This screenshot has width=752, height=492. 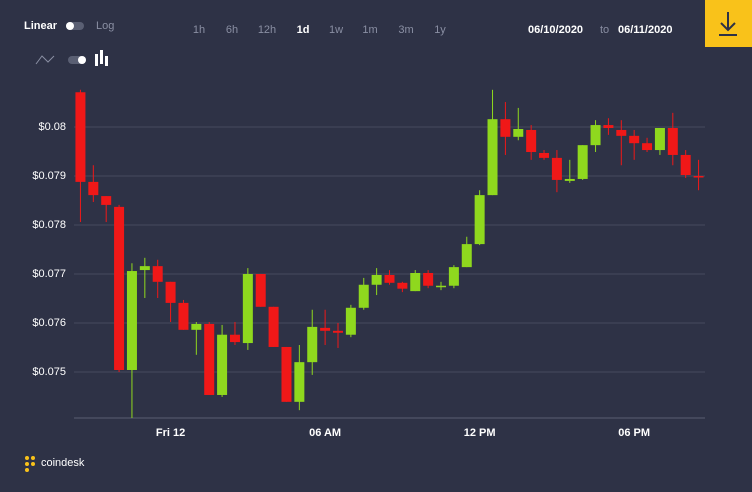 I want to click on date-sep: to, so click(x=604, y=30).